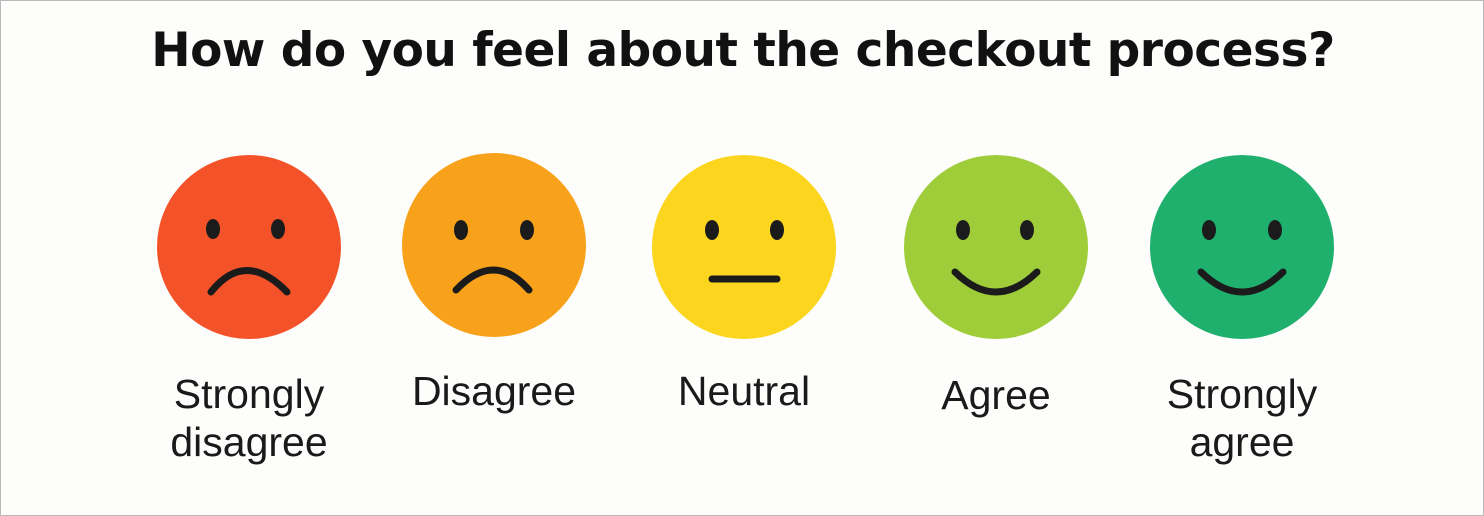 The width and height of the screenshot is (1484, 516). I want to click on rating-label: Disagree, so click(494, 391).